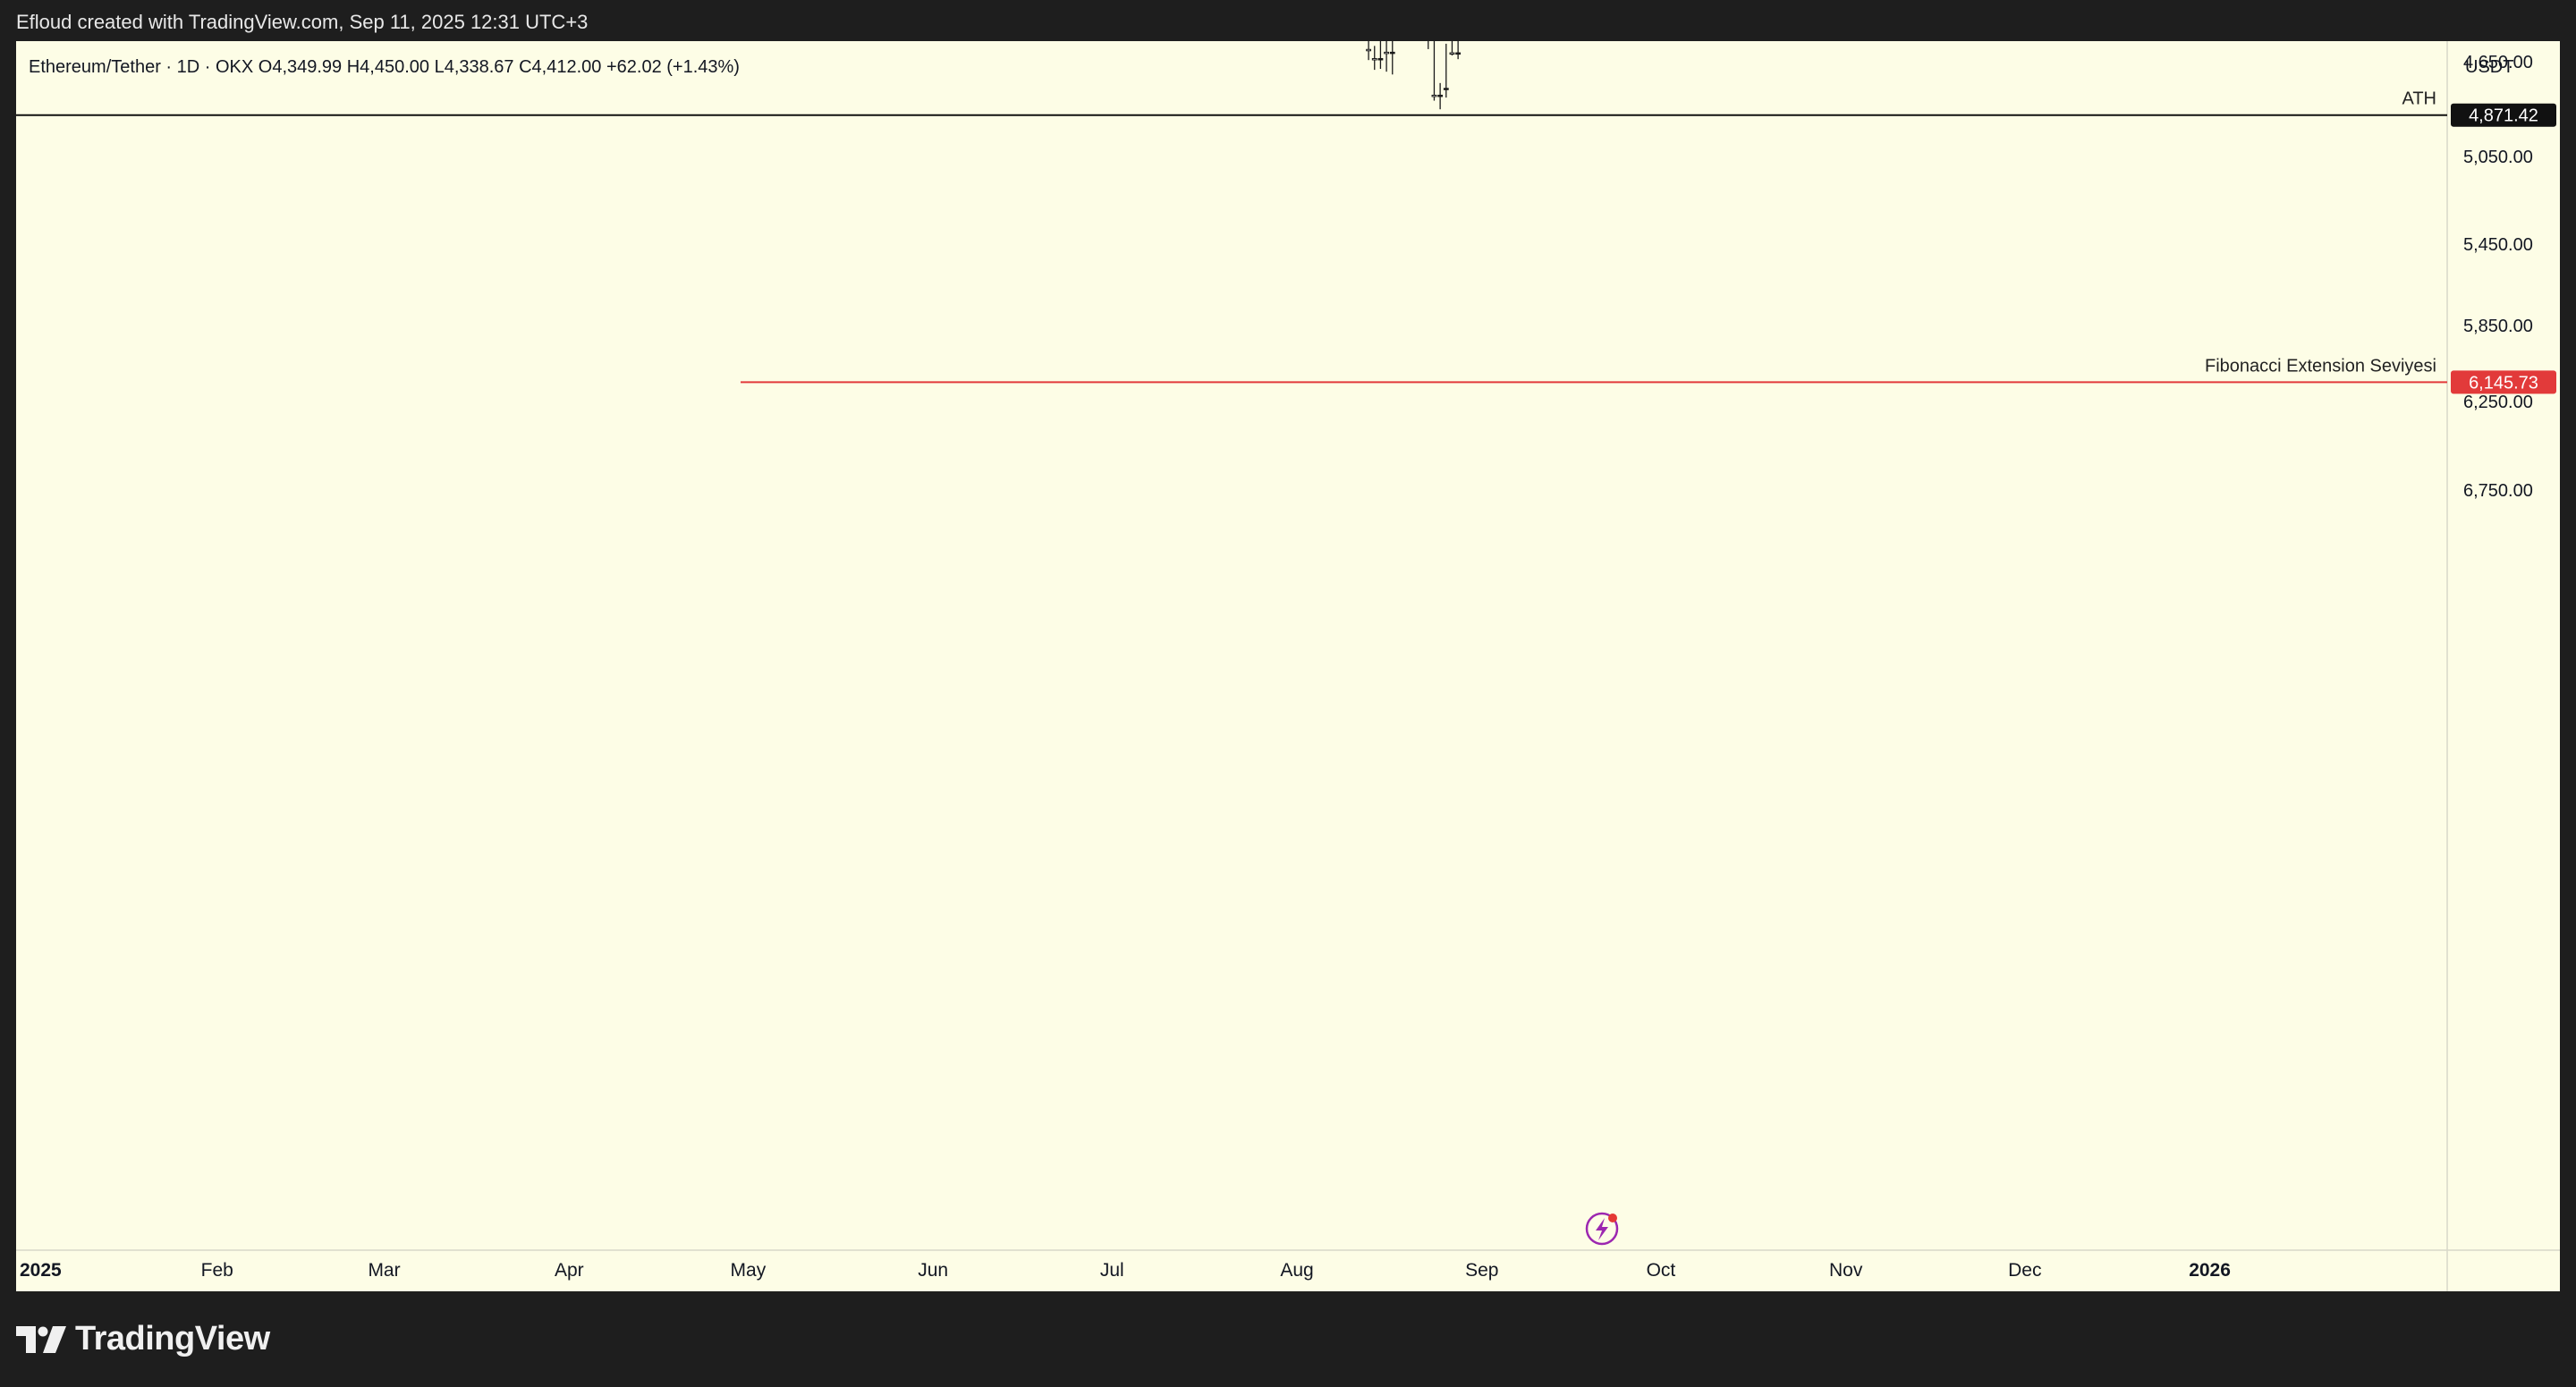  I want to click on price-tick-label: 4,650.00, so click(2498, 62).